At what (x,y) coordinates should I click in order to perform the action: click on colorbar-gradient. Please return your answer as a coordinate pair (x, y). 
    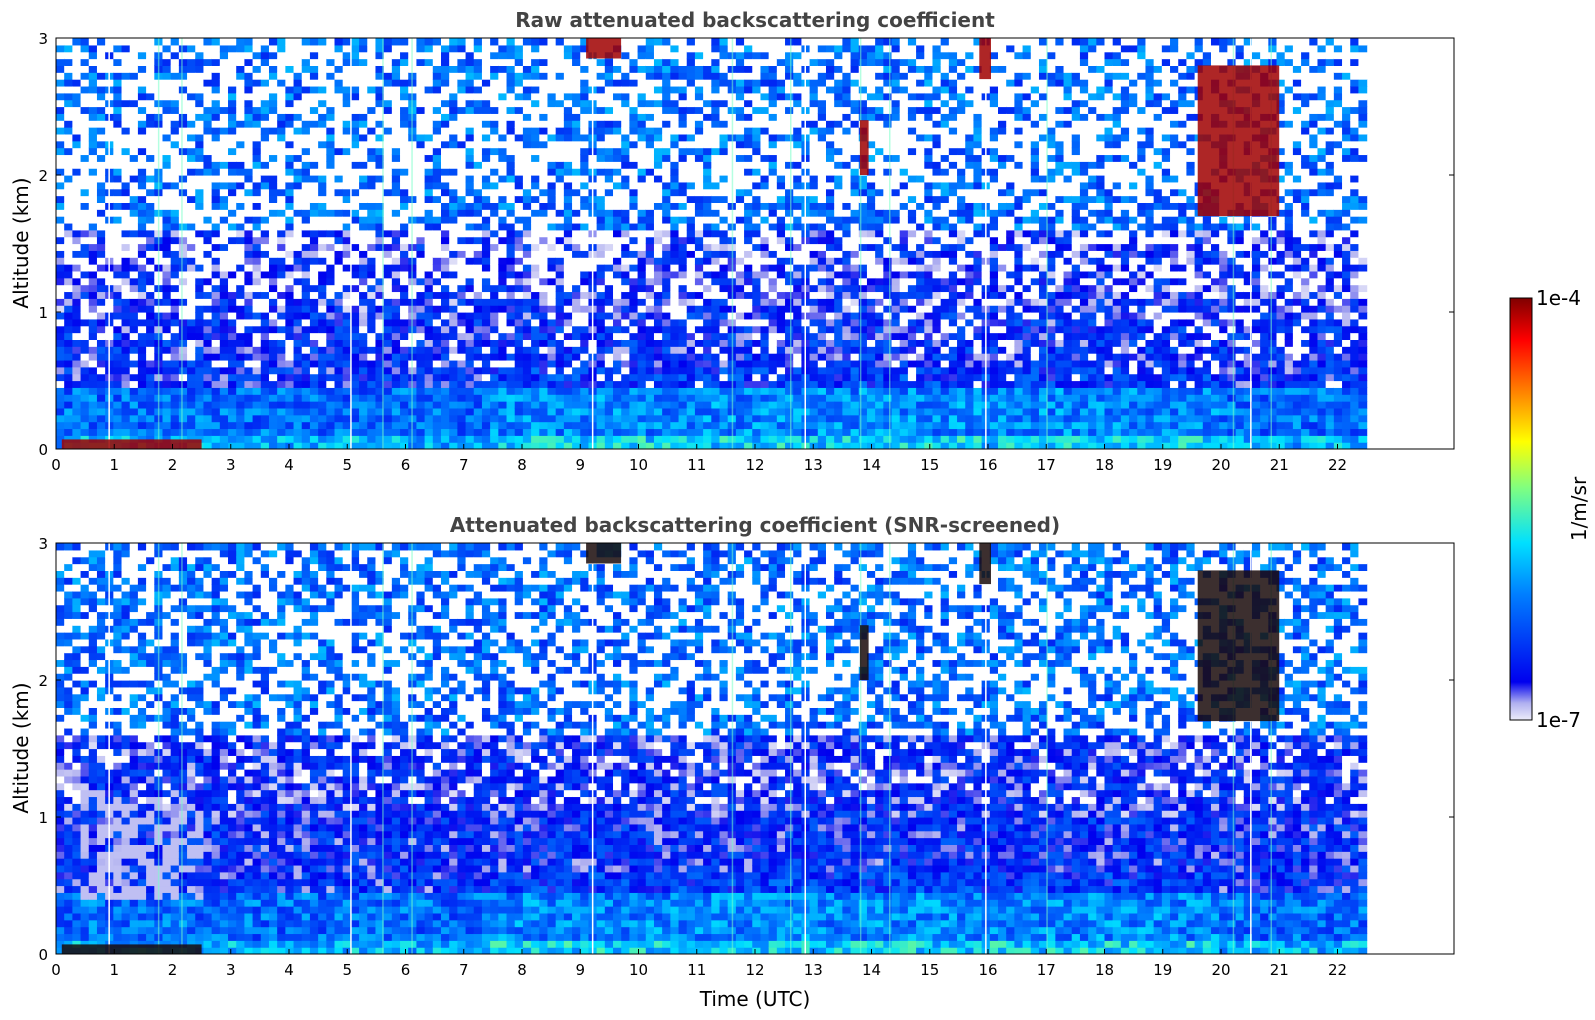
    Looking at the image, I should click on (1521, 509).